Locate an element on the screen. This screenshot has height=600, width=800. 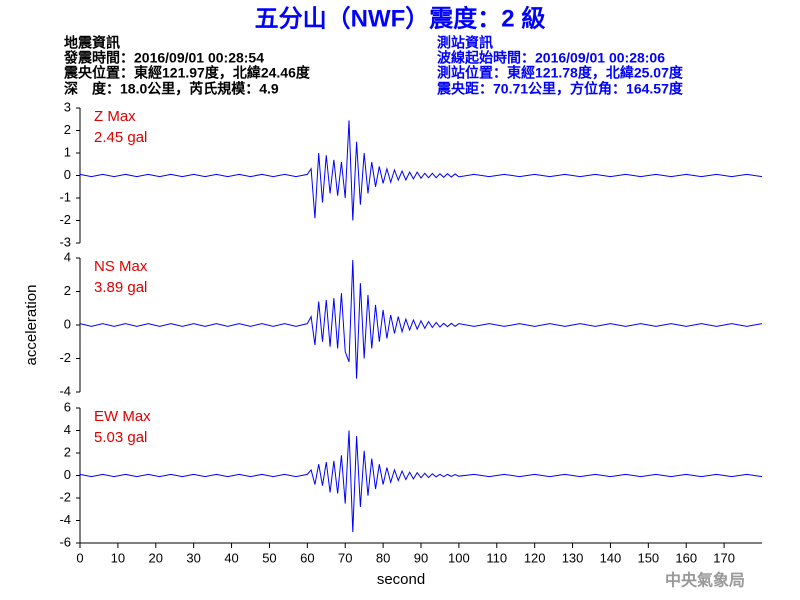
x-tick-label: 170 is located at coordinates (724, 557).